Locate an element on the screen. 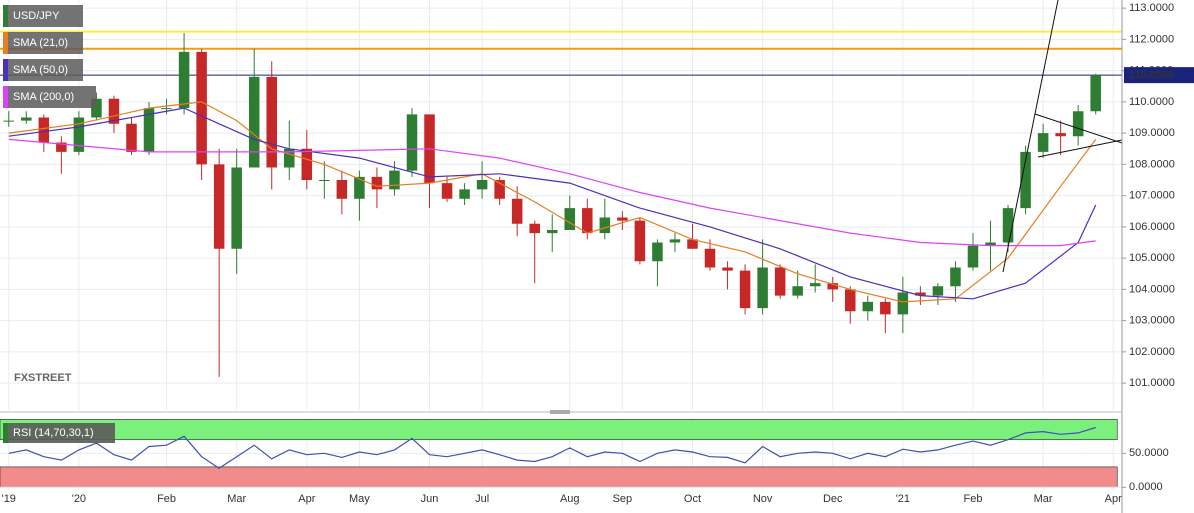 This screenshot has width=1194, height=513. panel-handle is located at coordinates (560, 412).